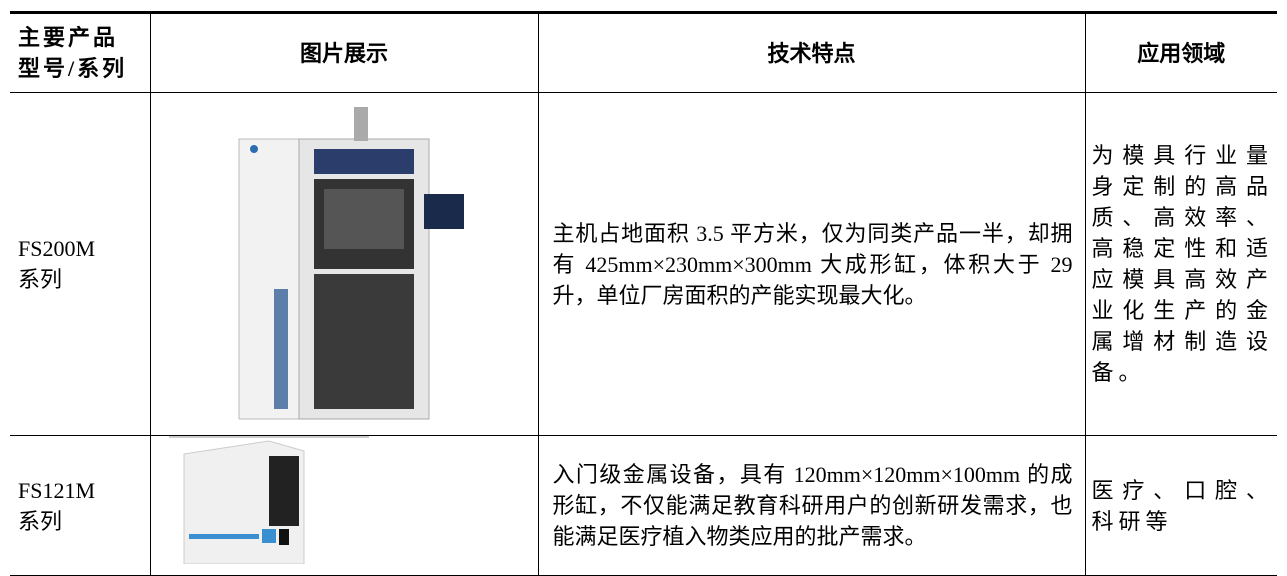  Describe the element at coordinates (80, 505) in the screenshot. I see `model-cell: FS121M 系列` at that location.